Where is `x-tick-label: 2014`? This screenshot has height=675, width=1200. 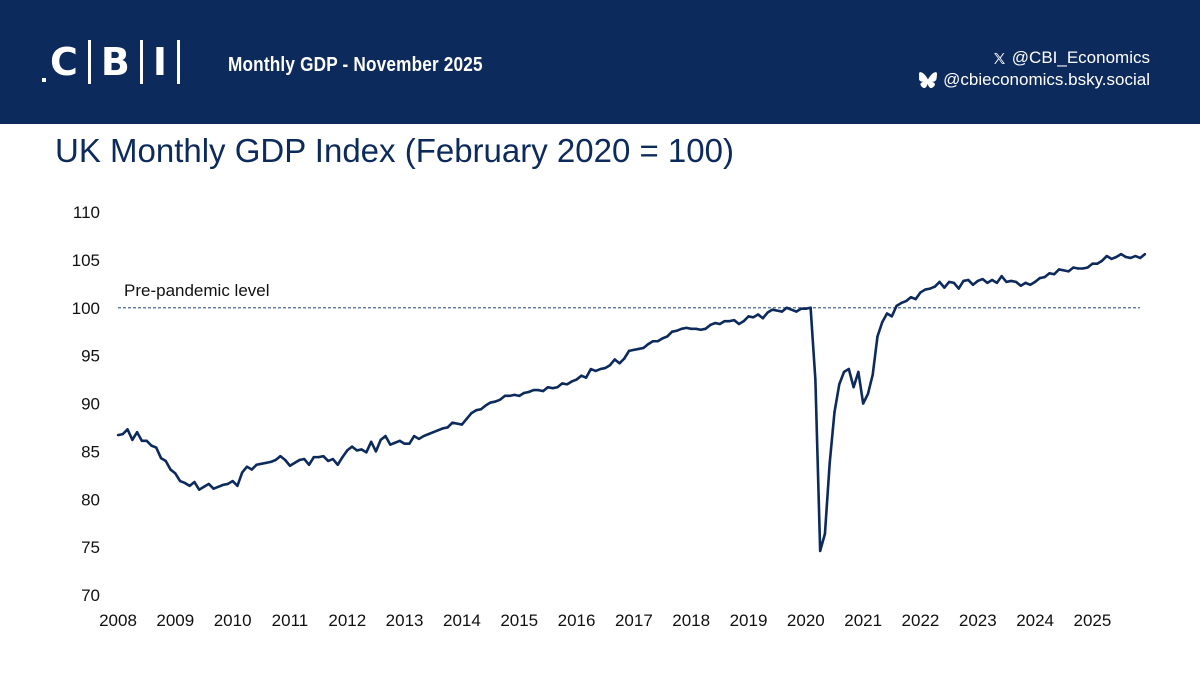 x-tick-label: 2014 is located at coordinates (462, 620).